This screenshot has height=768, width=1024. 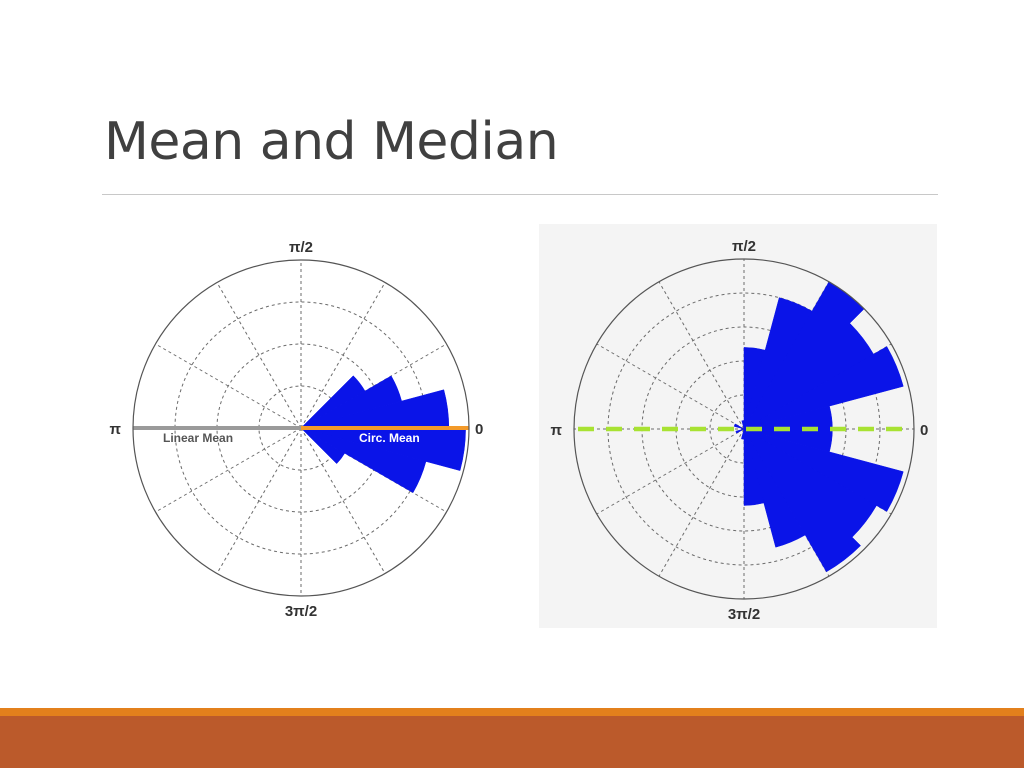 I want to click on title-divider, so click(x=520, y=194).